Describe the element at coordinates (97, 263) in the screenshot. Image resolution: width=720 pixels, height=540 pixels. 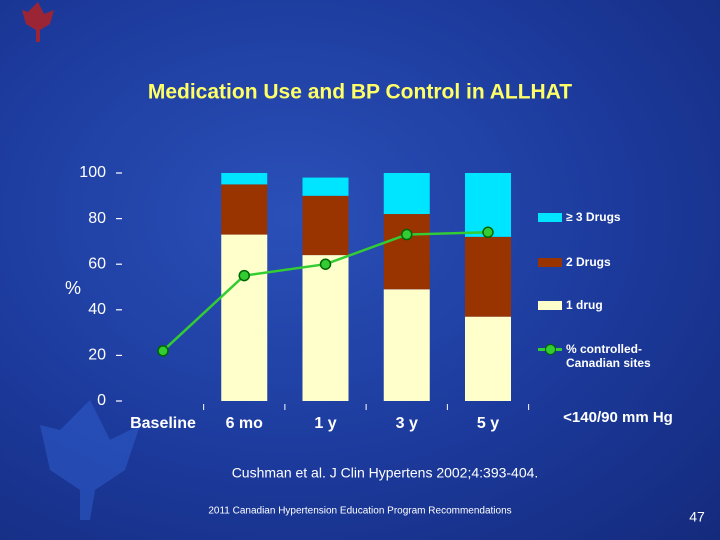
I see `y-tick-label: 60` at that location.